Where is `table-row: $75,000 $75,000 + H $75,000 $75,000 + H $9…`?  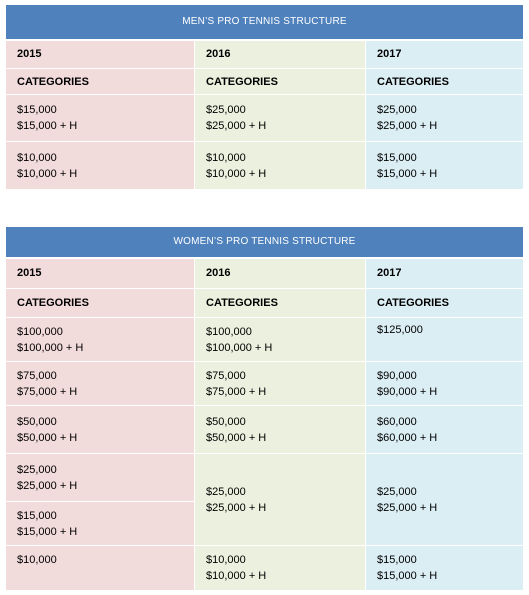
table-row: $75,000 $75,000 + H $75,000 $75,000 + H $9… is located at coordinates (264, 383).